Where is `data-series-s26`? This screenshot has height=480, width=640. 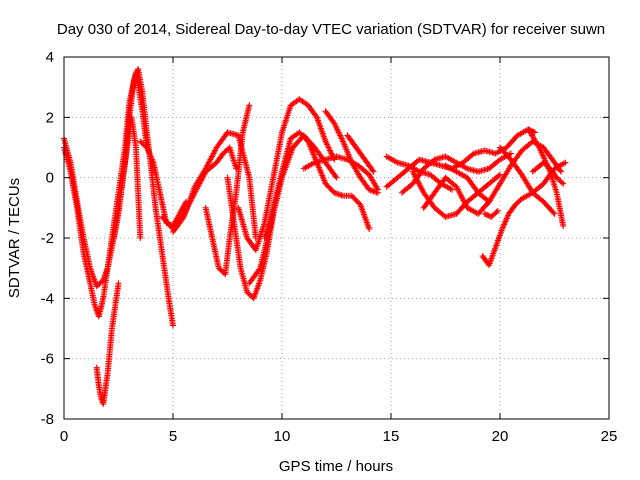
data-series-s26 is located at coordinates (548, 173).